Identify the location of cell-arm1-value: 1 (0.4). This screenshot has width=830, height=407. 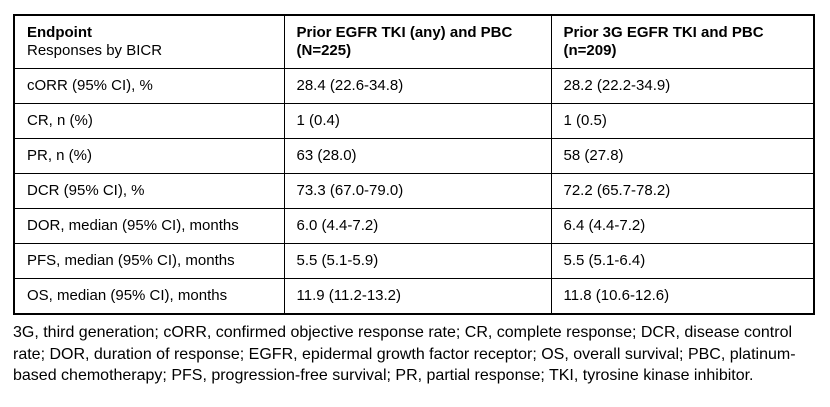
(417, 121).